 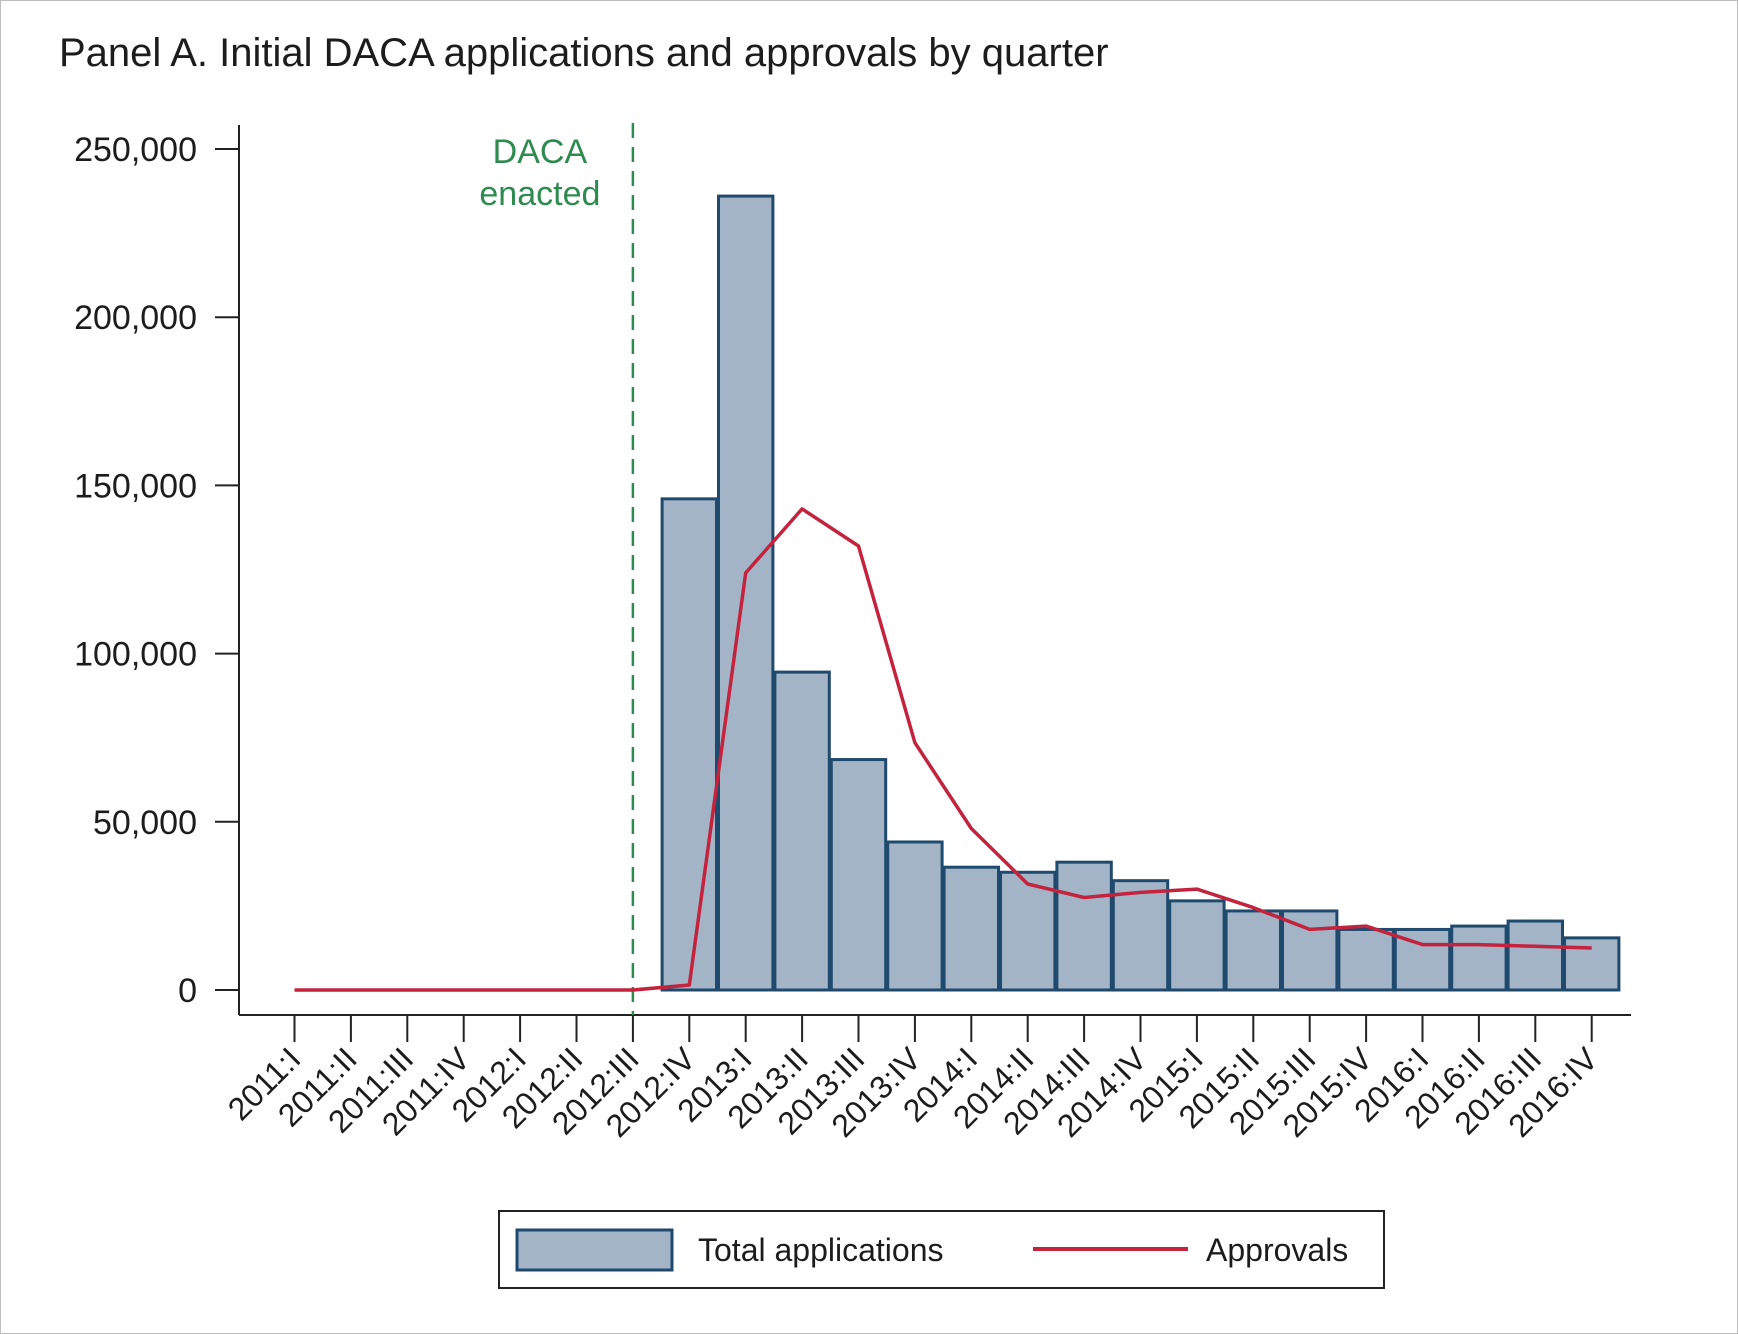 What do you see at coordinates (540, 152) in the screenshot?
I see `daca-enacted-label: DACA` at bounding box center [540, 152].